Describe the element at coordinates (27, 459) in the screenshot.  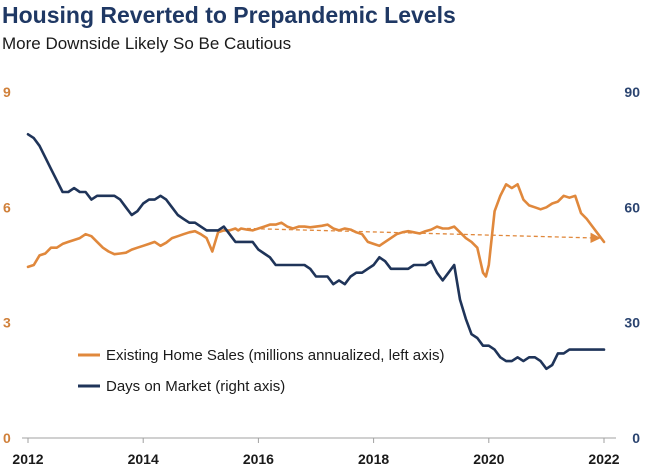
I see `x-tick-label: 2012` at that location.